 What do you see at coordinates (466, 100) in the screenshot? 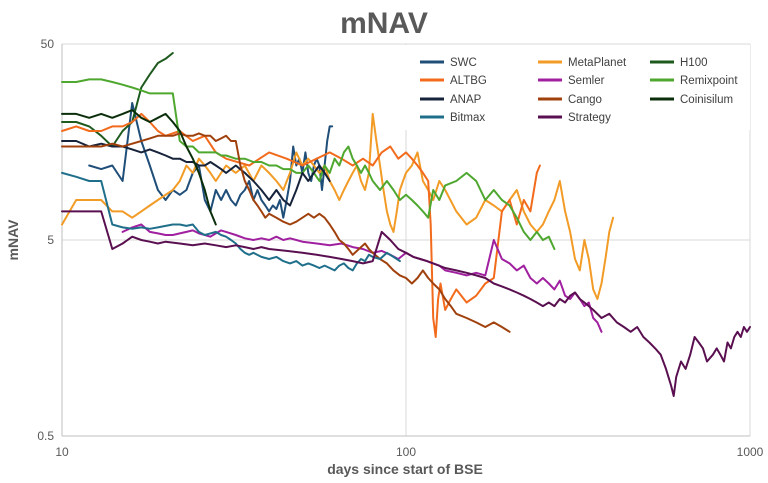
I see `legend-label: ANAP` at bounding box center [466, 100].